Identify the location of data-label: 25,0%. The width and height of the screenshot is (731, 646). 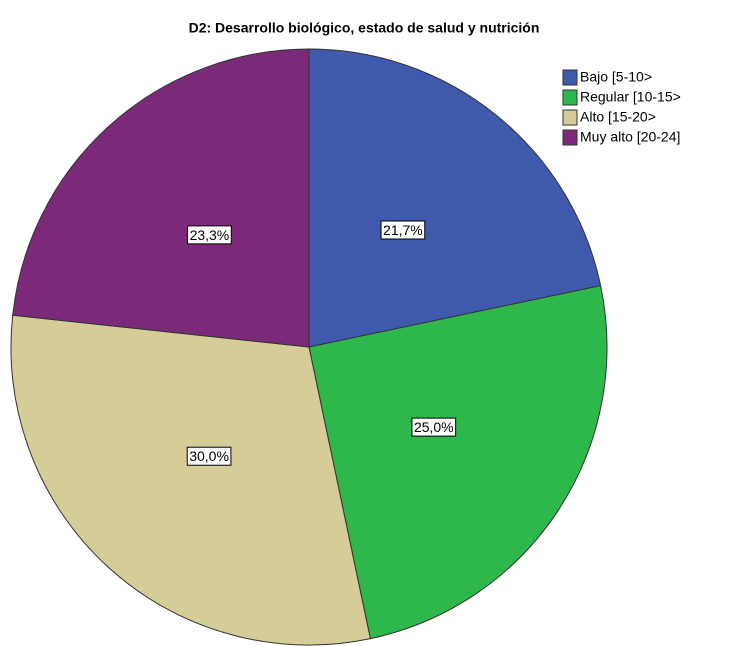
(434, 427).